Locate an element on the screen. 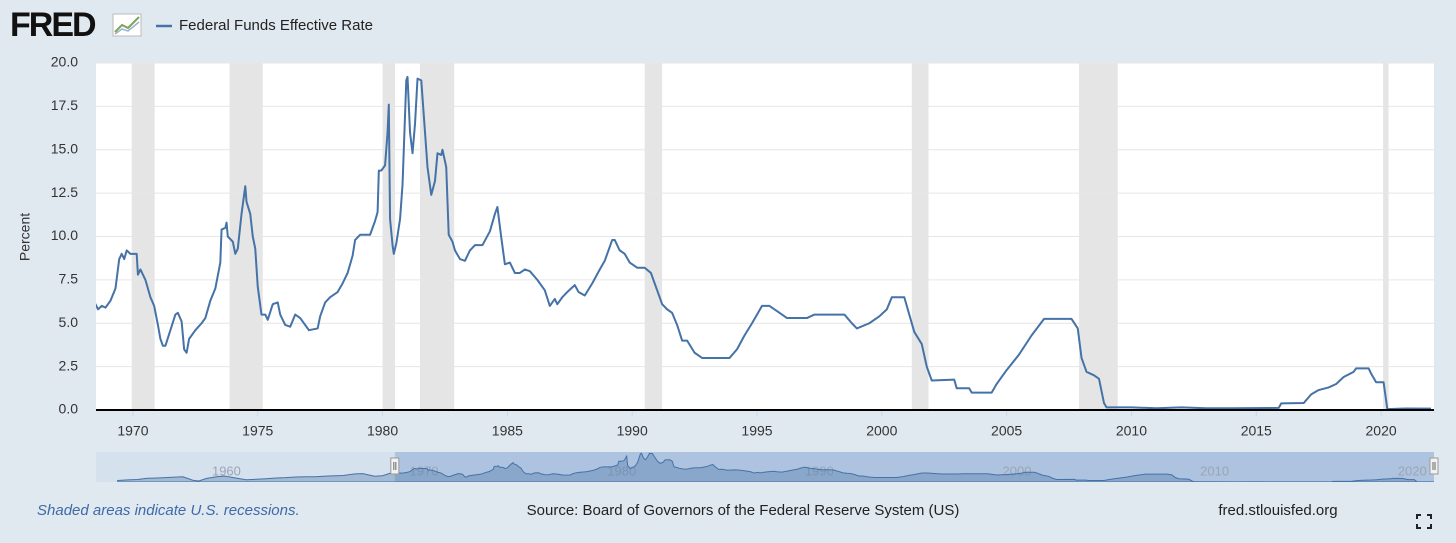  recession-note: Shaded areas indicate U.S. recessions. is located at coordinates (168, 510).